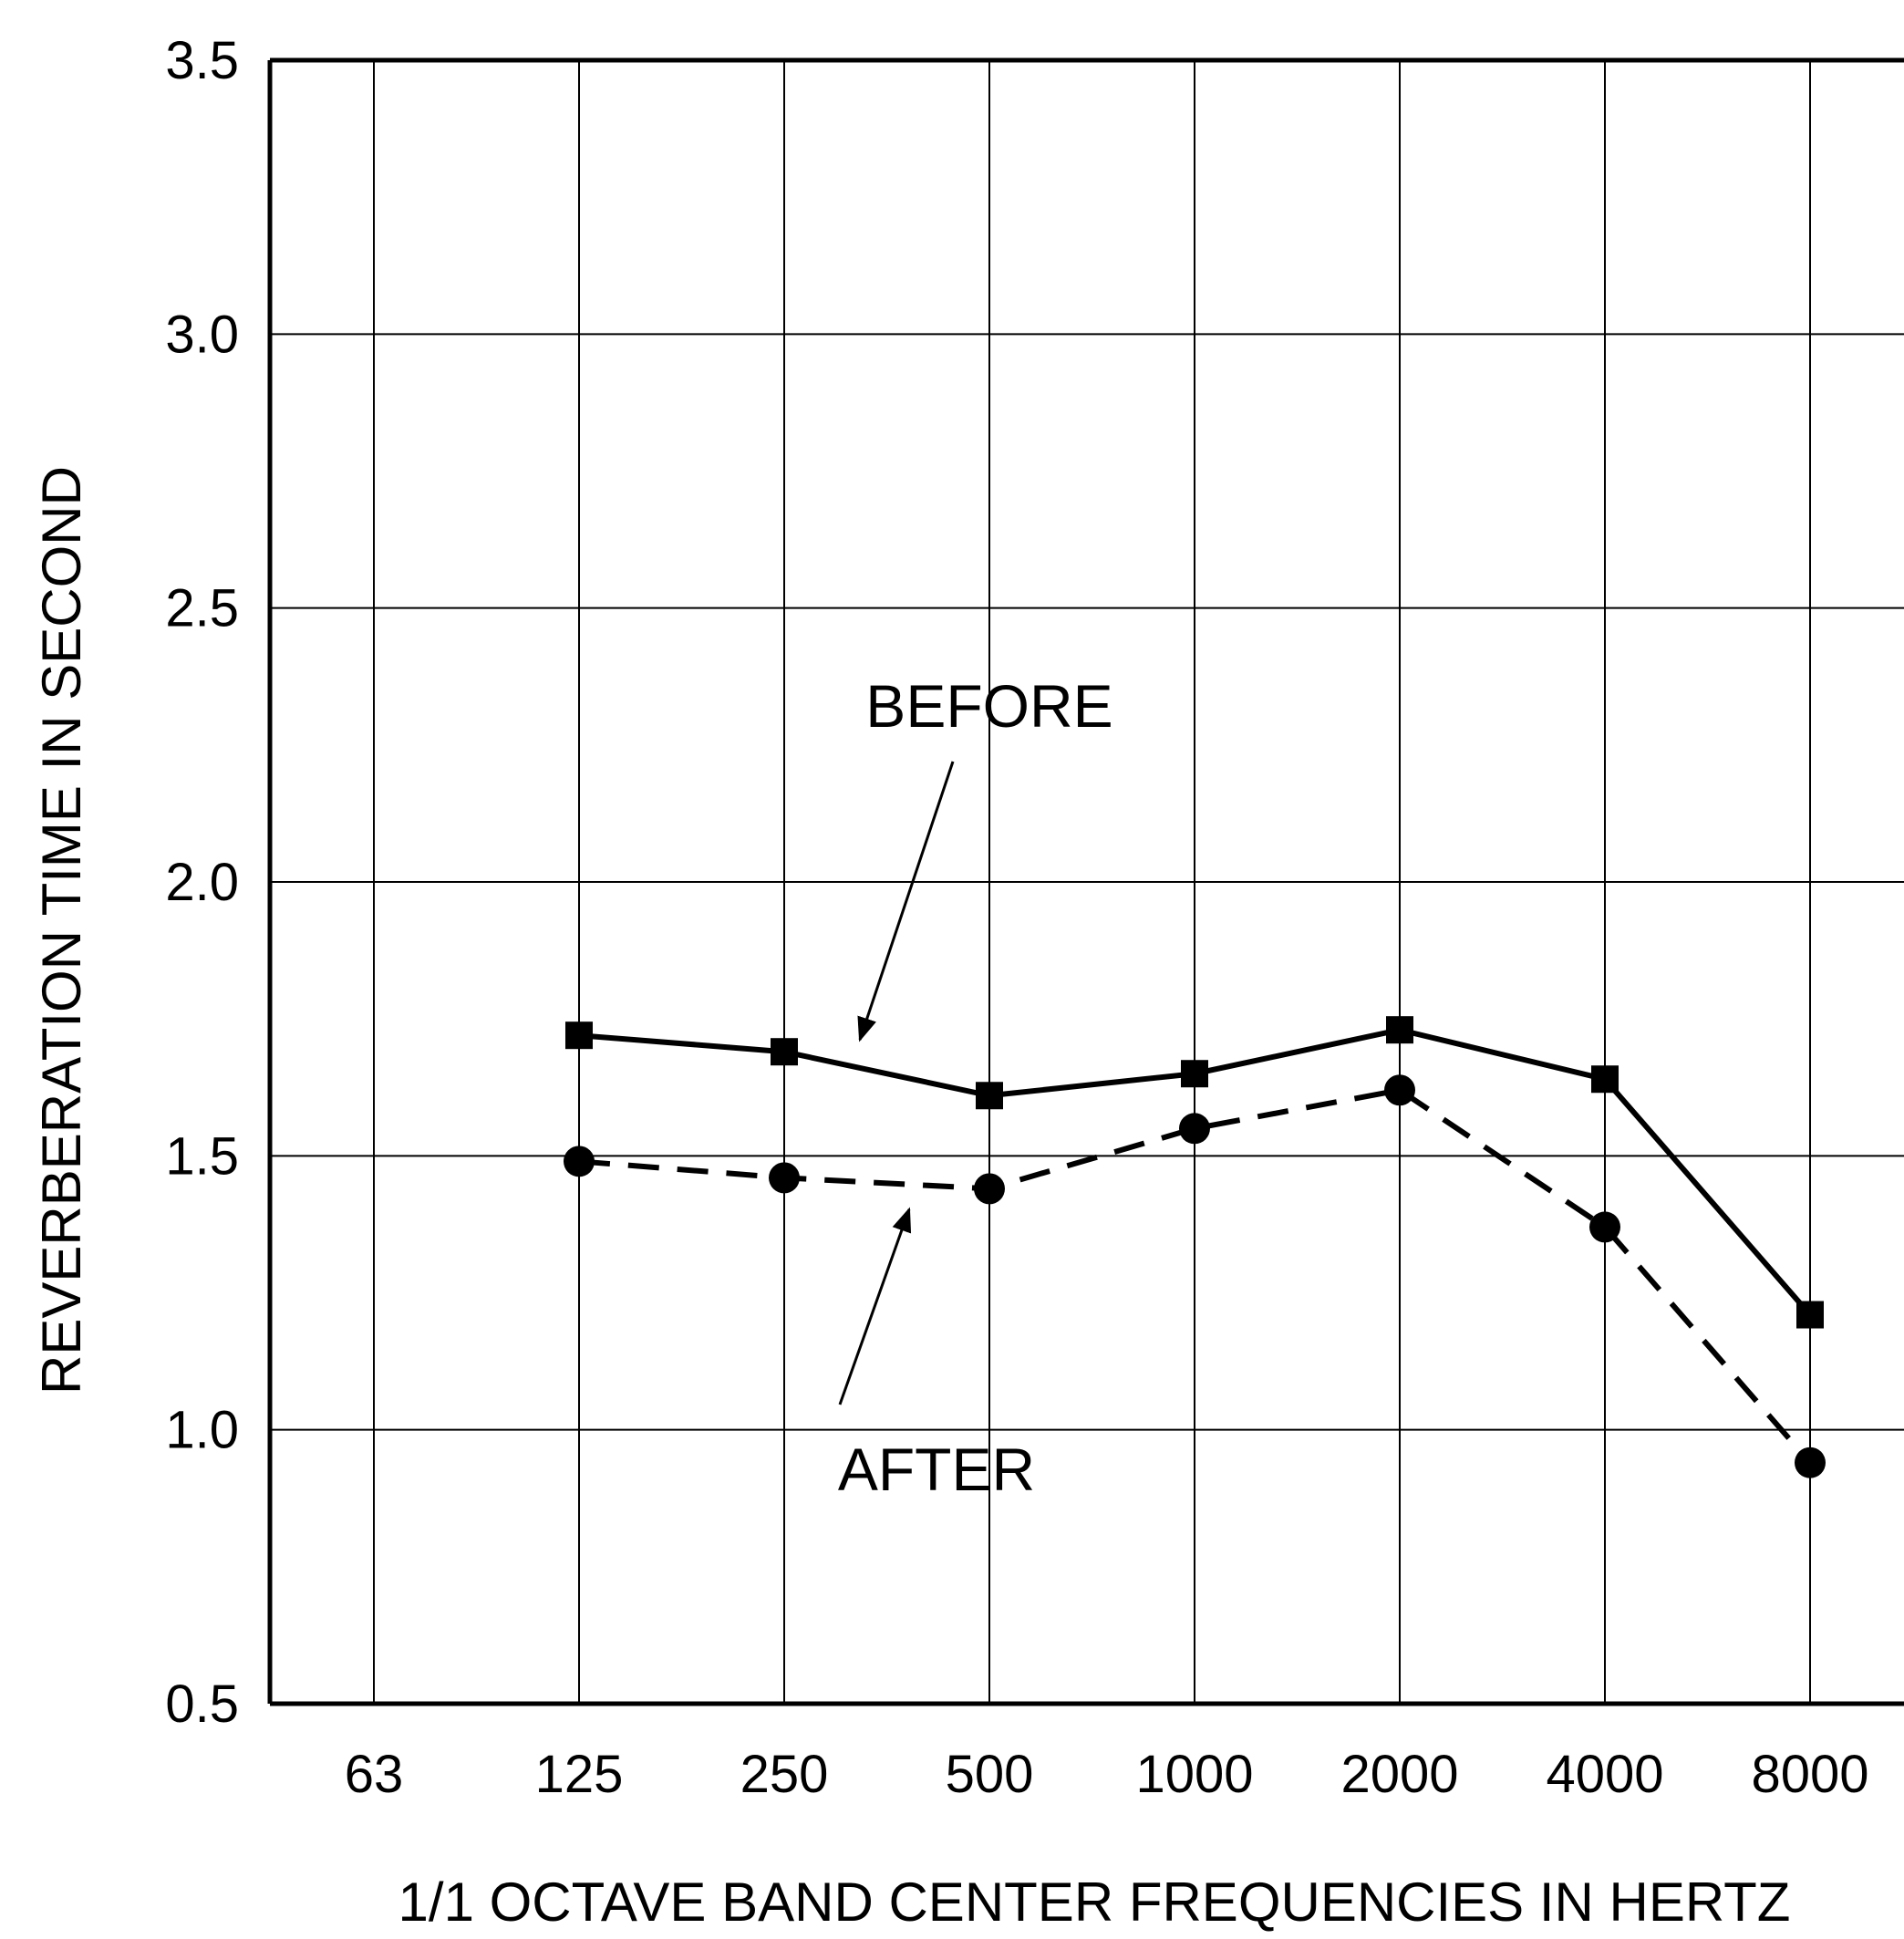 This screenshot has height=1939, width=1904. I want to click on x-tick-label: 1000, so click(1194, 1774).